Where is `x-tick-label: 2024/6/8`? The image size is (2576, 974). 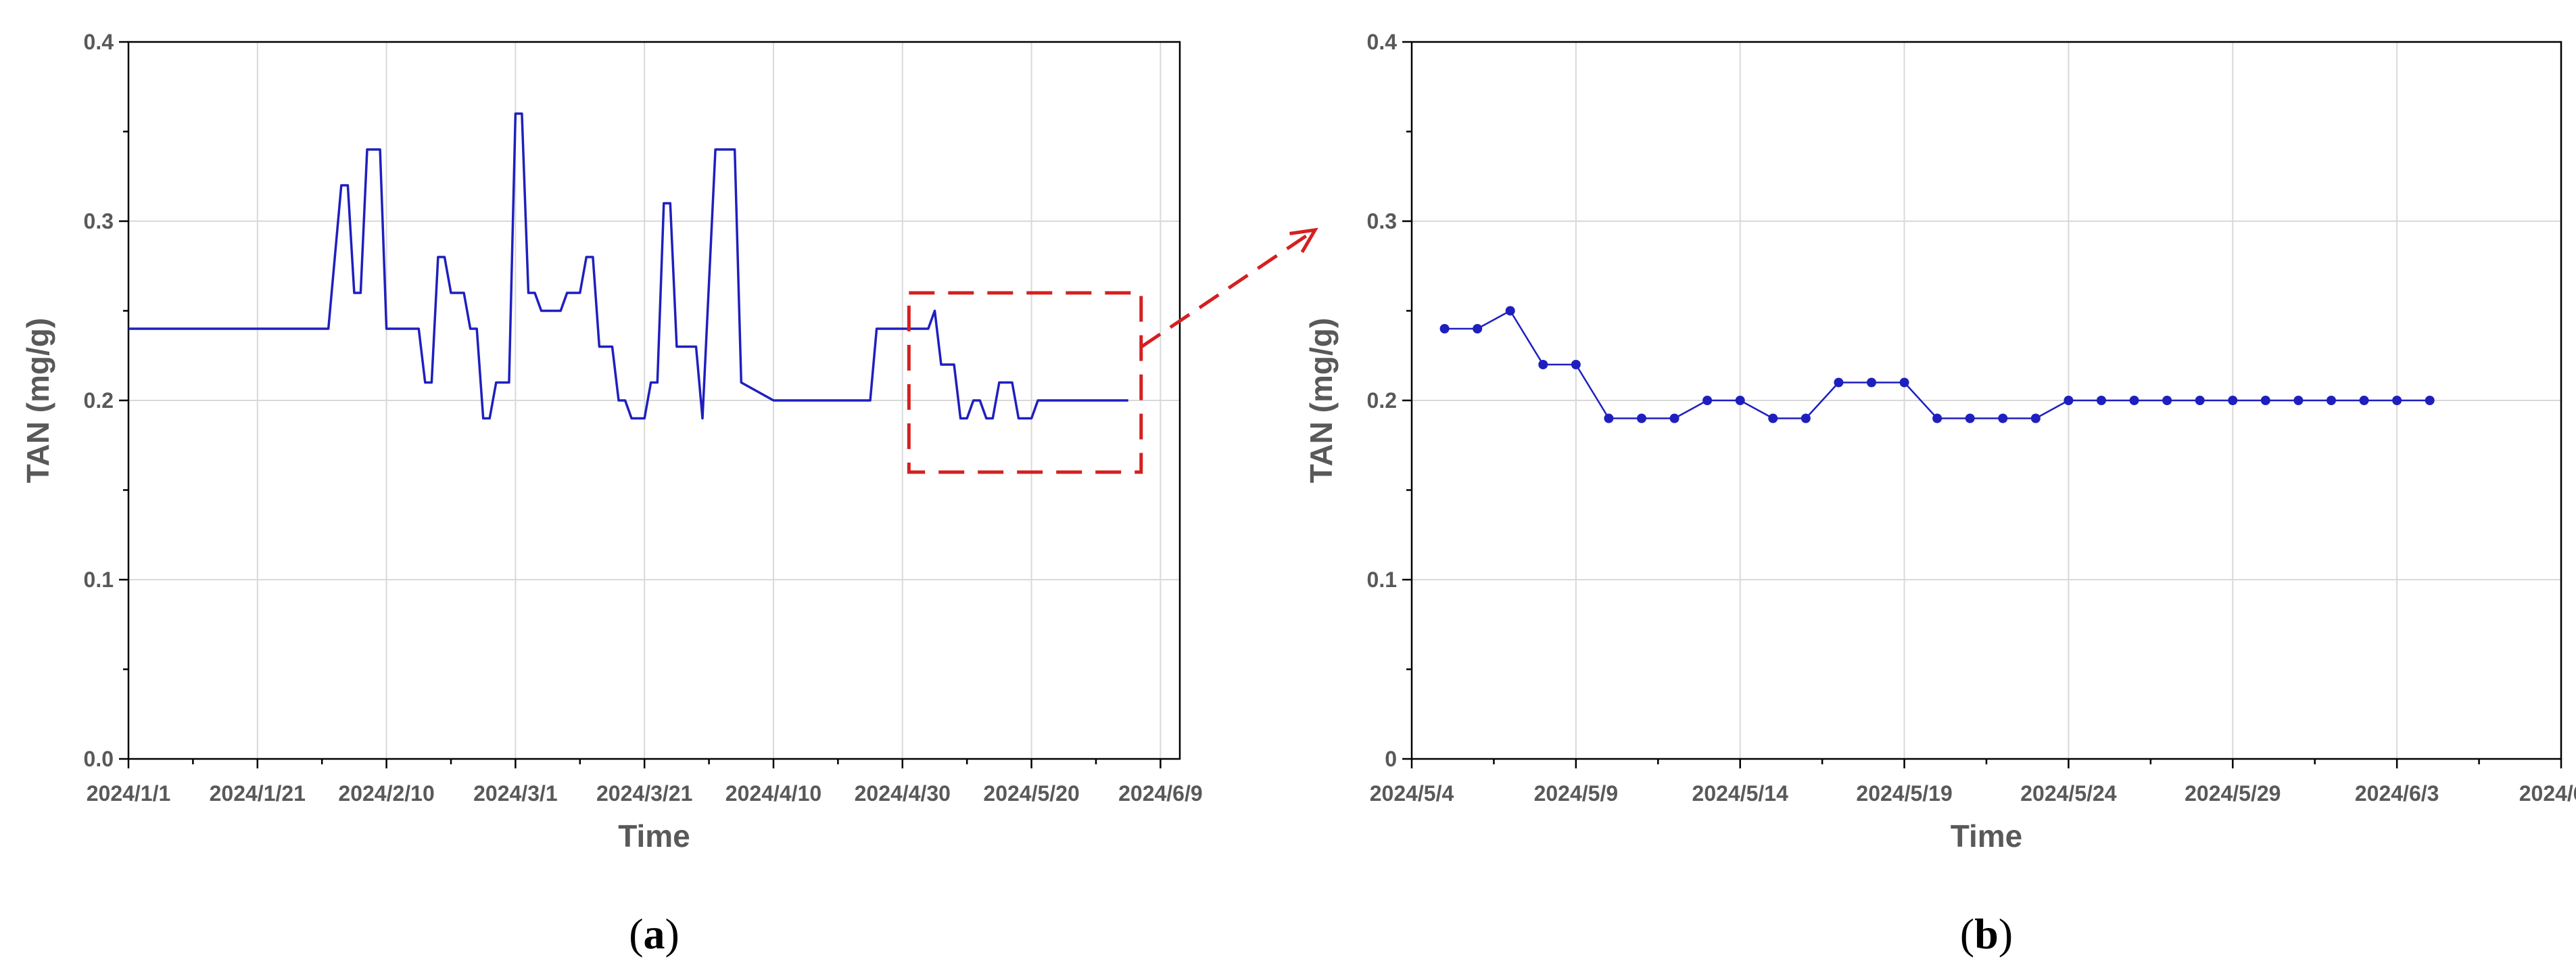
x-tick-label: 2024/6/8 is located at coordinates (2547, 793).